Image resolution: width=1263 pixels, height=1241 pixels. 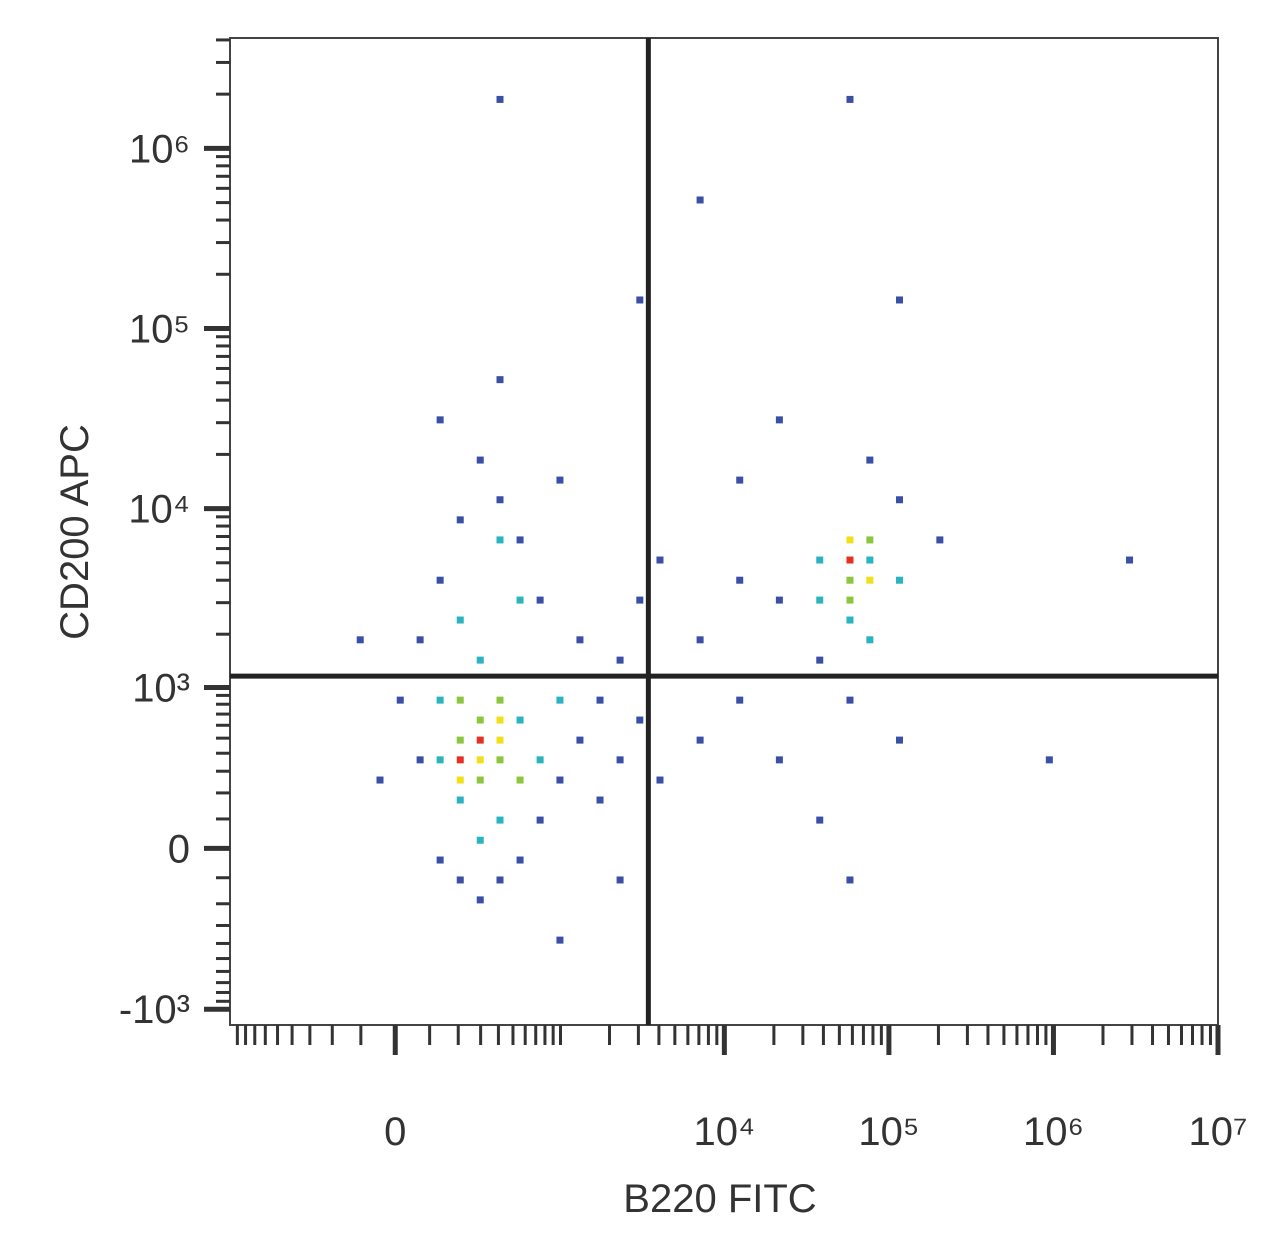 I want to click on y-tick-label: 10⁶, so click(x=159, y=149).